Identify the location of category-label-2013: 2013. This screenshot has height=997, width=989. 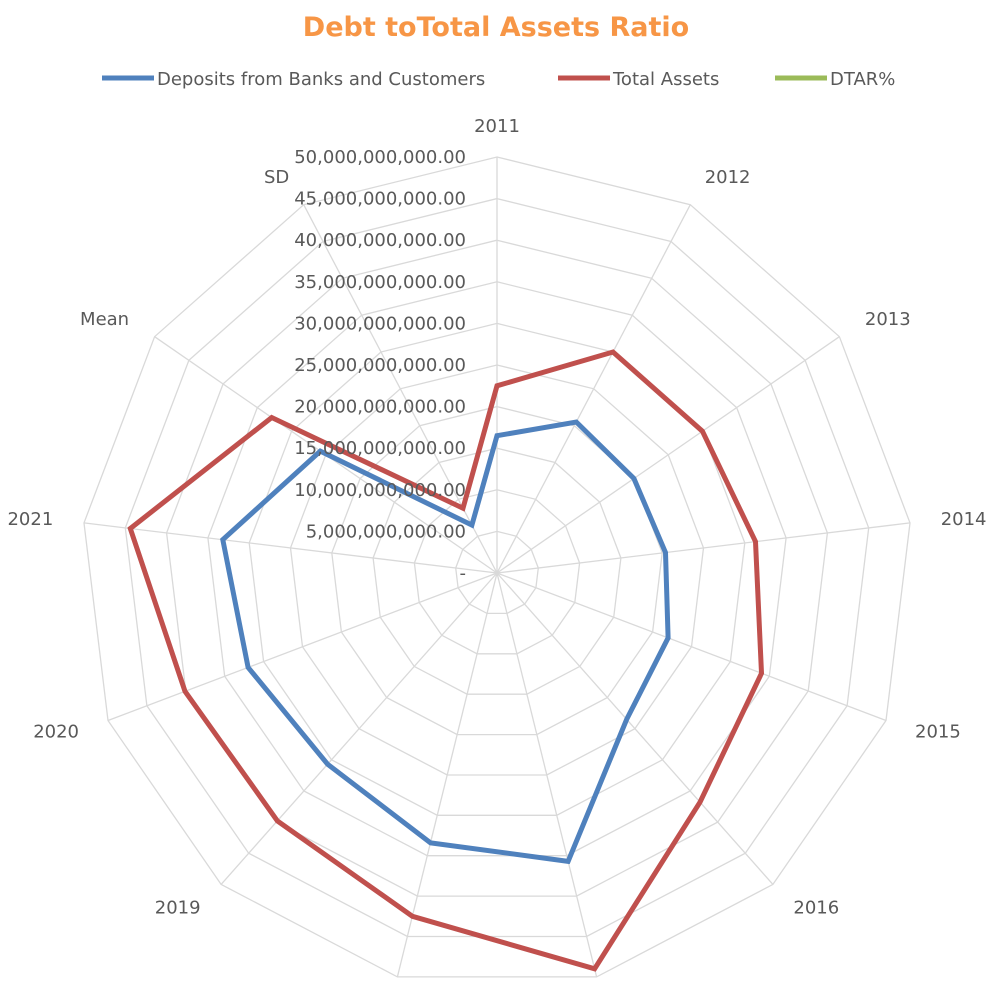
(888, 319).